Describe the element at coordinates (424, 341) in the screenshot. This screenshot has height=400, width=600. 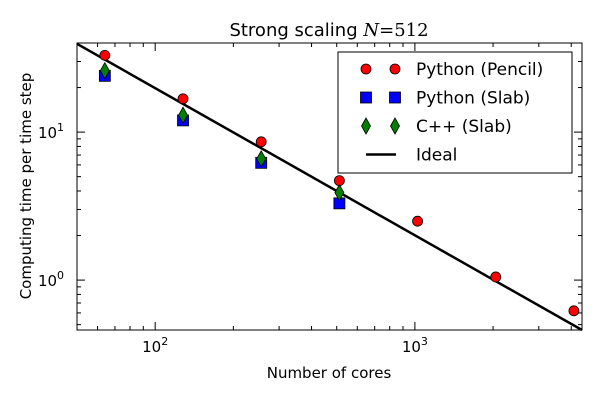
I see `x-tick-label-exponent: 3` at that location.